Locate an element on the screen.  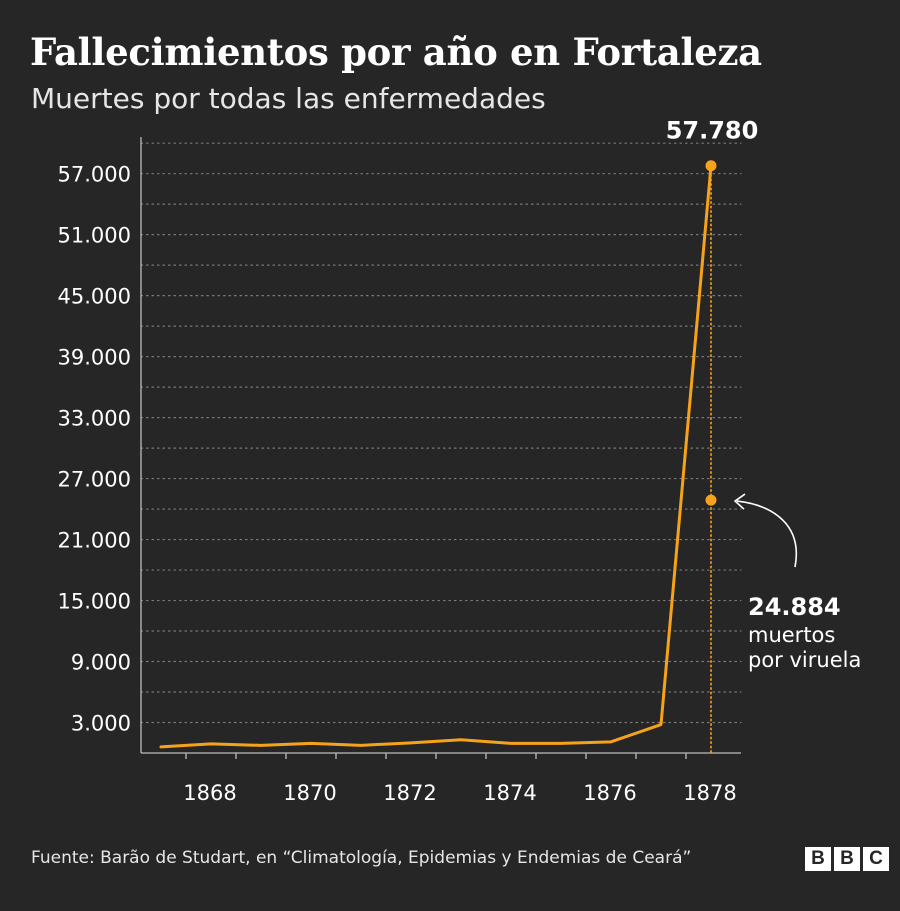
y-tick-label: 27.000 is located at coordinates (94, 480).